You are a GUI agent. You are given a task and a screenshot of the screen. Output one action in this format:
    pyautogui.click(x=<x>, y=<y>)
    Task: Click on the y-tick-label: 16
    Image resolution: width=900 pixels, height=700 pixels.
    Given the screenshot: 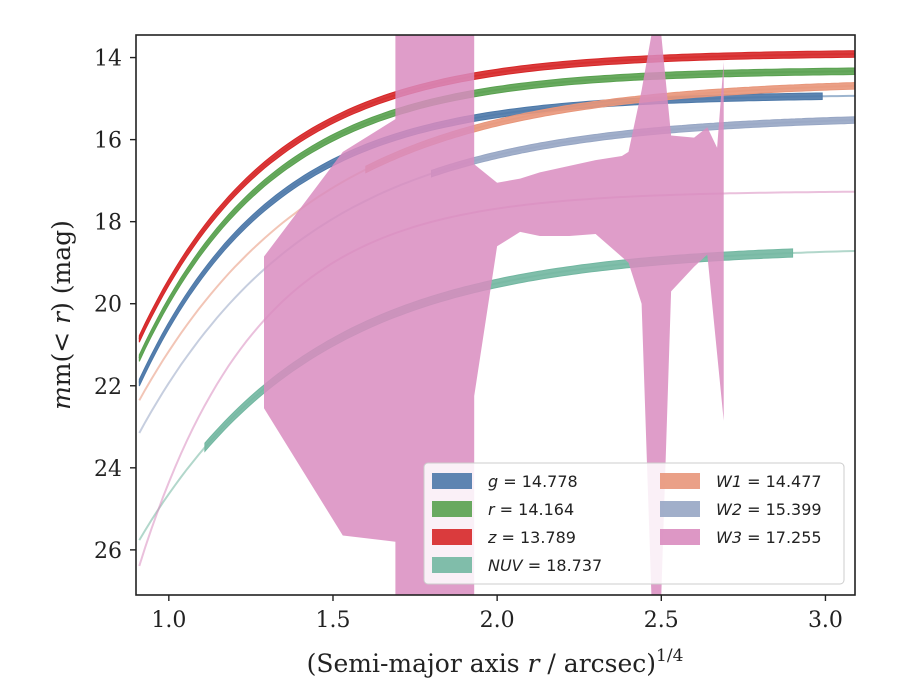 What is the action you would take?
    pyautogui.click(x=108, y=141)
    